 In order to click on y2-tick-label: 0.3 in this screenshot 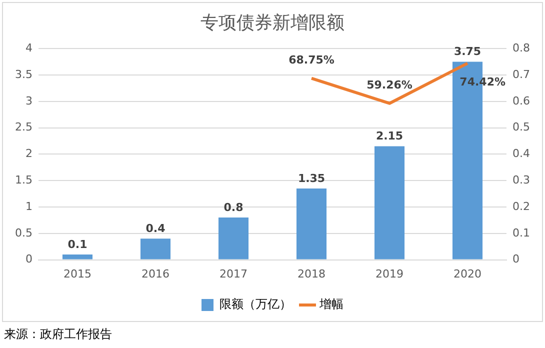, I will do `click(521, 179)`.